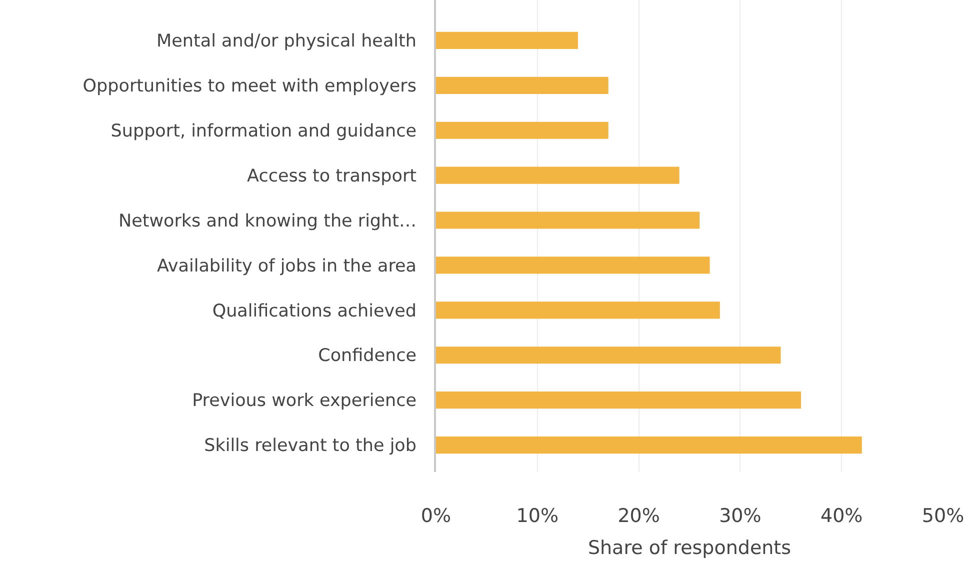 The height and width of the screenshot is (572, 970). I want to click on y-tick-label: Confidence, so click(367, 356).